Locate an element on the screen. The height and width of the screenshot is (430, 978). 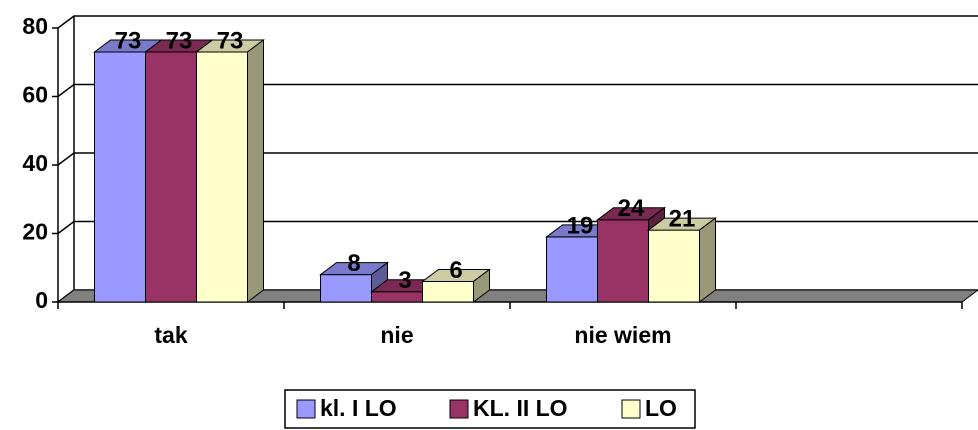
value-label: 24 is located at coordinates (631, 208).